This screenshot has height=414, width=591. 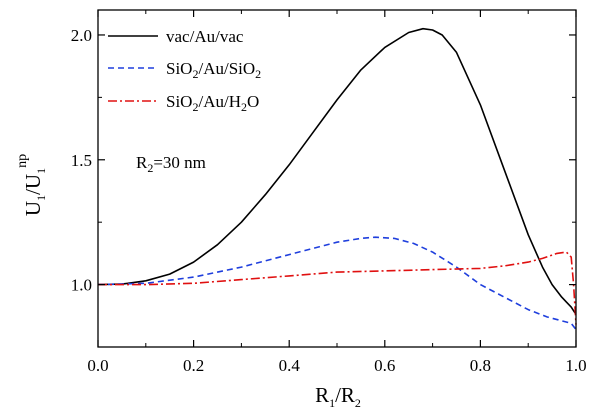 I want to click on legend-label-part: vac/Au/vac, so click(x=205, y=36).